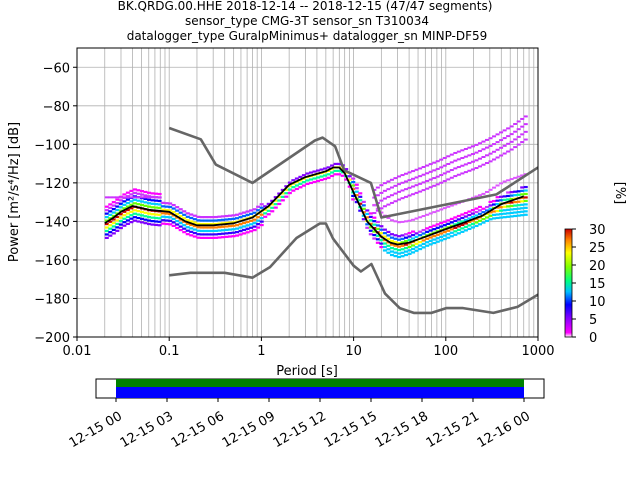 Image resolution: width=640 pixels, height=480 pixels. I want to click on timeline-tick-label: 12-15 15, so click(351, 430).